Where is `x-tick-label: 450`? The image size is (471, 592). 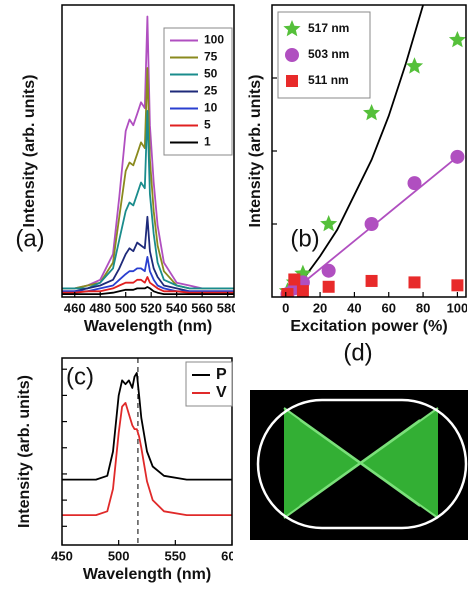 x-tick-label: 450 is located at coordinates (62, 555).